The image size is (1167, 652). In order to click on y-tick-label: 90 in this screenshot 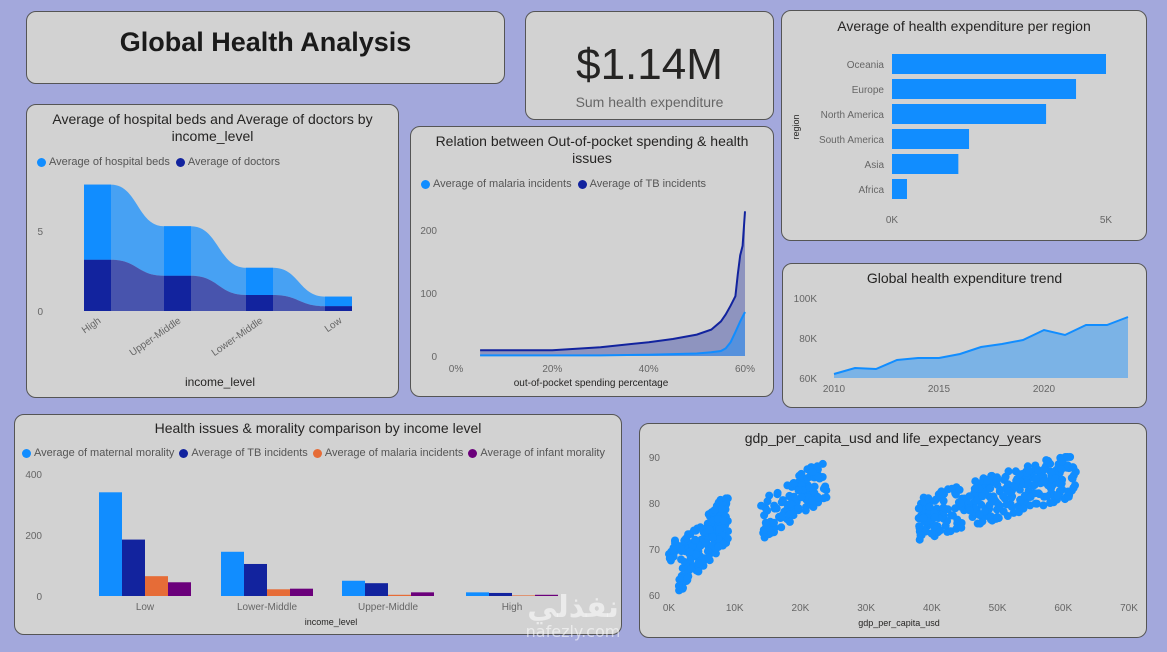, I will do `click(655, 458)`.